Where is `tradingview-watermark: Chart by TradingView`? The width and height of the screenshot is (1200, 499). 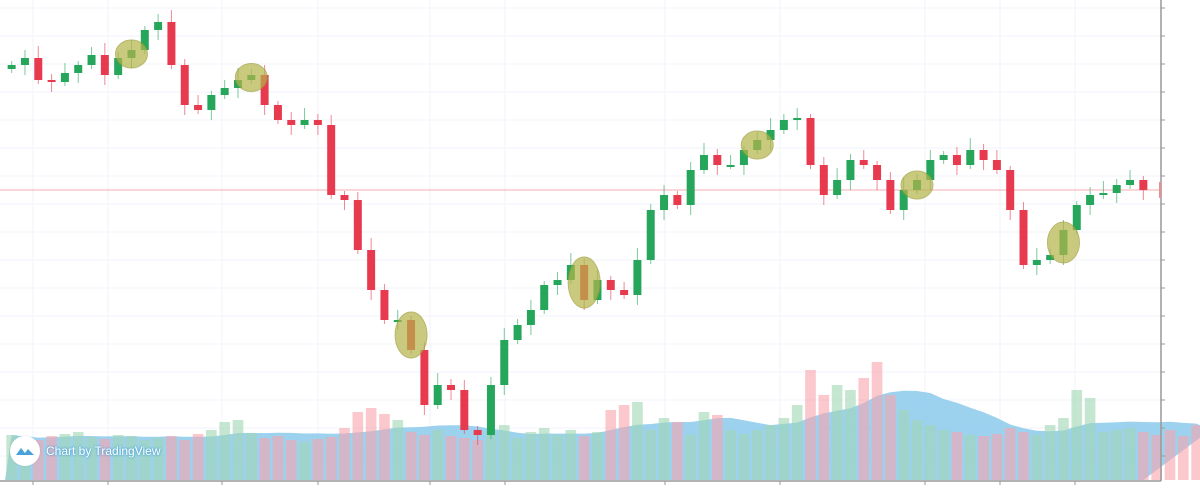 tradingview-watermark: Chart by TradingView is located at coordinates (85, 451).